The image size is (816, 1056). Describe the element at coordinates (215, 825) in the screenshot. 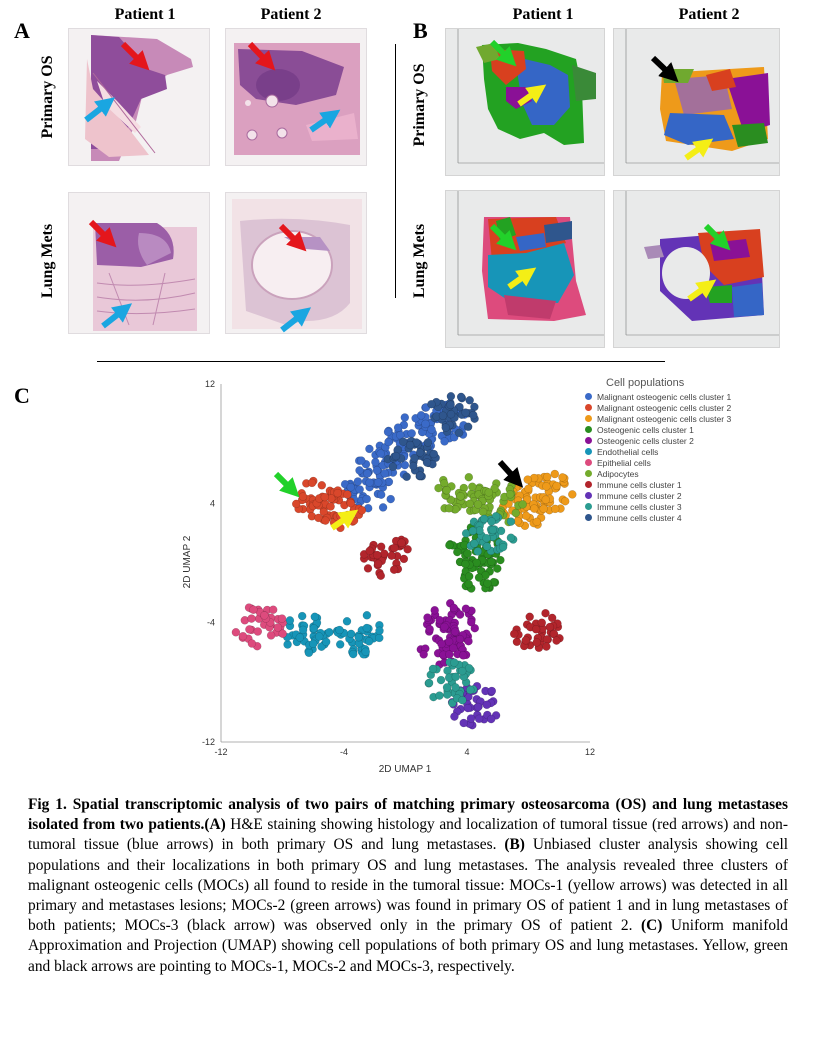

I see `caption-a-label: (A)` at that location.